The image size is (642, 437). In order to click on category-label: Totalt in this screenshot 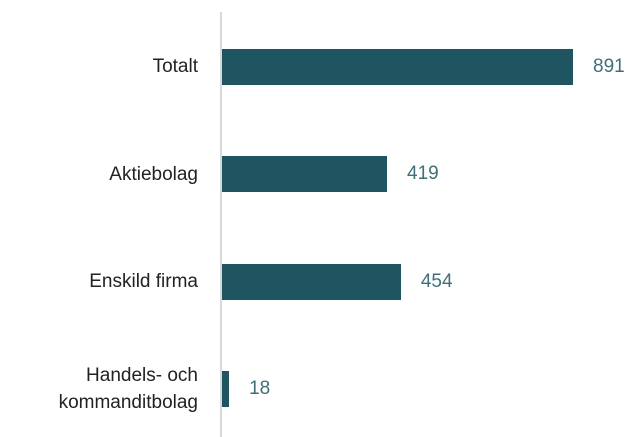, I will do `click(175, 67)`.